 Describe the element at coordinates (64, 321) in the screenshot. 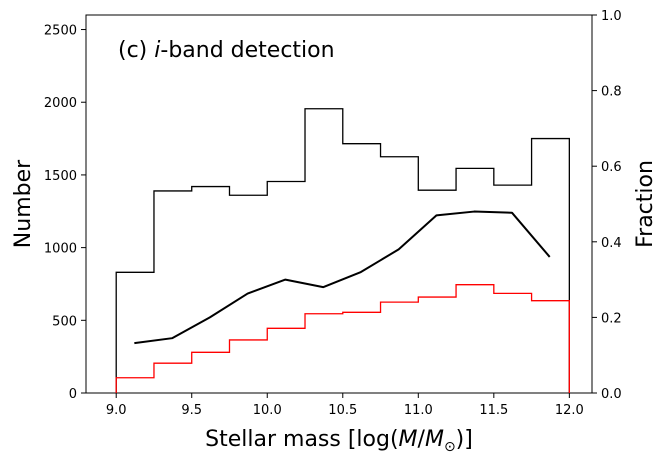

I see `y-left-tick-label: 500` at that location.